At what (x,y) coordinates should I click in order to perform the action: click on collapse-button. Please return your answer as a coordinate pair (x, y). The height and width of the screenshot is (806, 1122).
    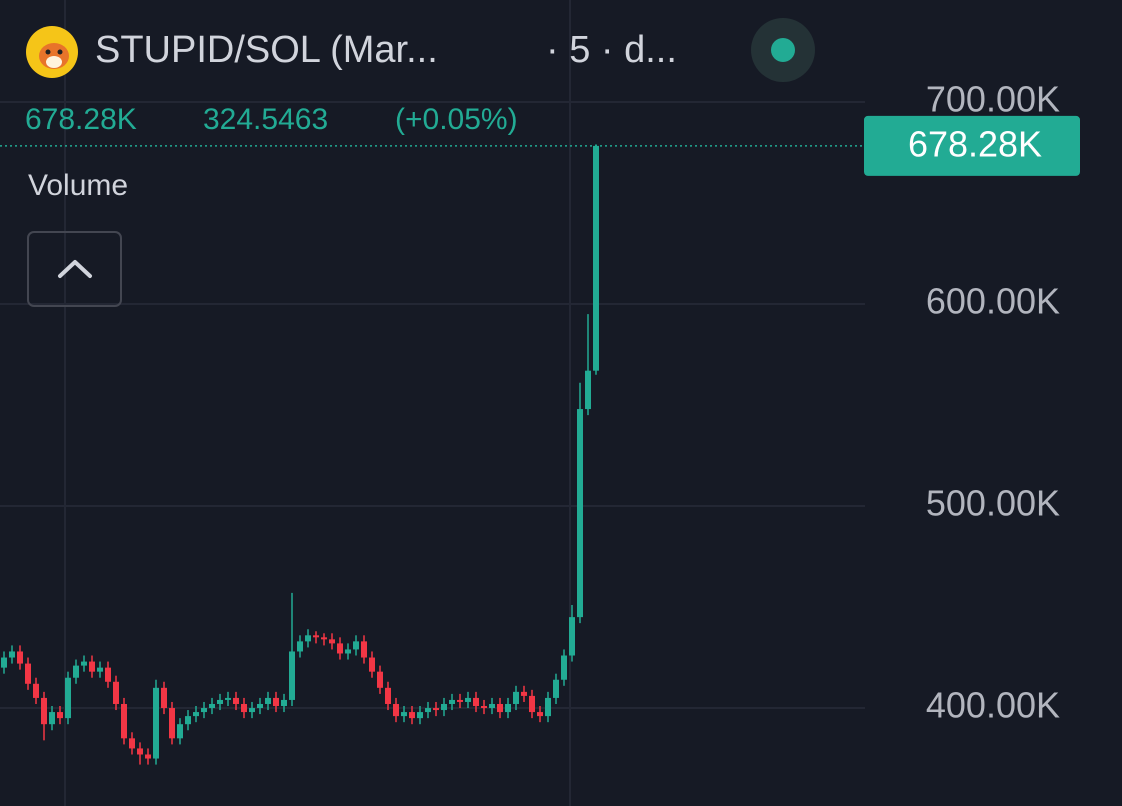
    Looking at the image, I should click on (74, 269).